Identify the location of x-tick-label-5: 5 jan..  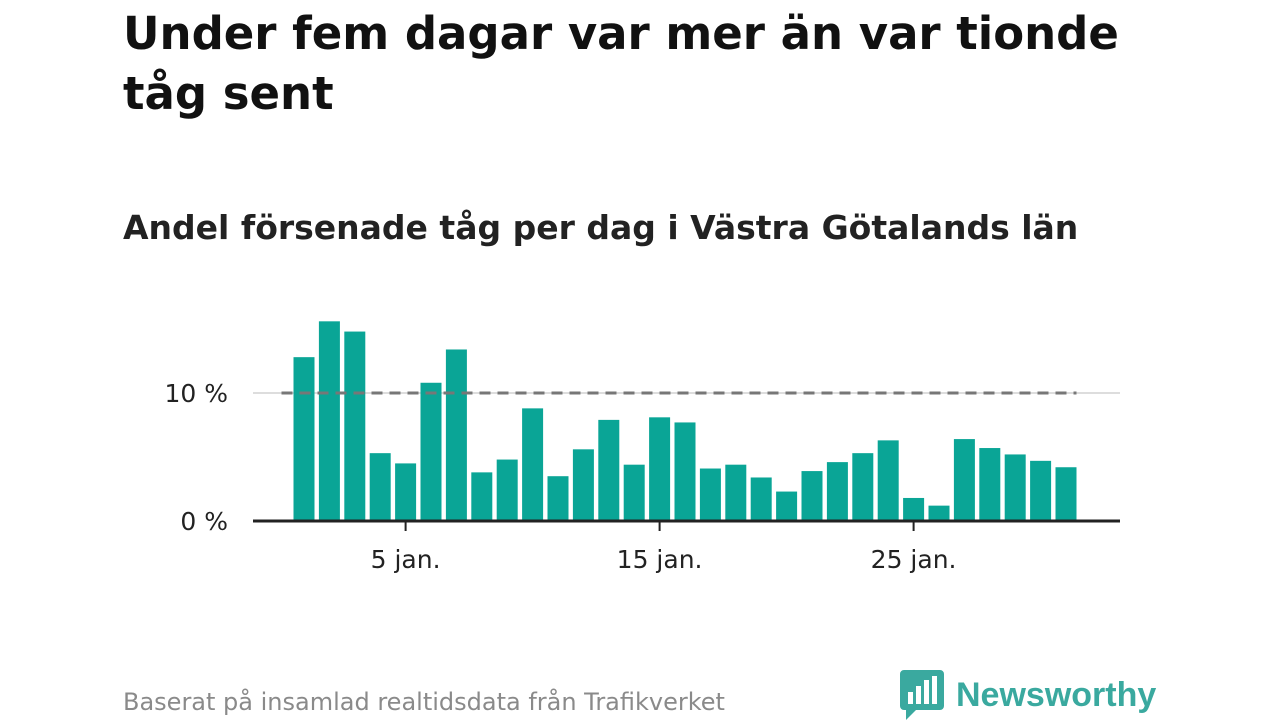
(406, 559).